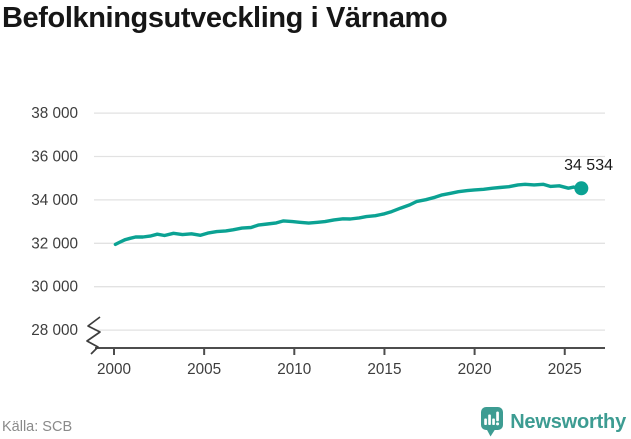  I want to click on x-tick-label: 2005, so click(204, 369).